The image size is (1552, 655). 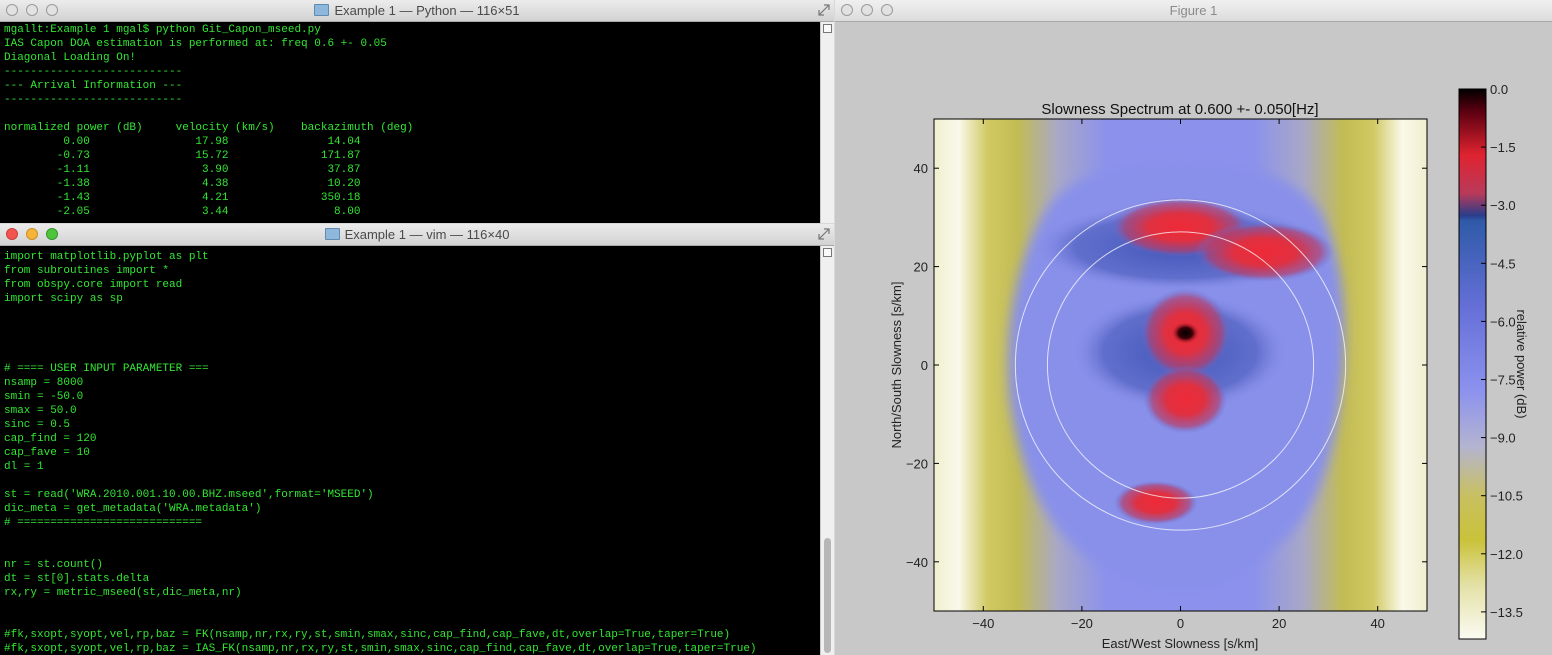 I want to click on colorbar-tick-label: −4.5, so click(x=1503, y=263).